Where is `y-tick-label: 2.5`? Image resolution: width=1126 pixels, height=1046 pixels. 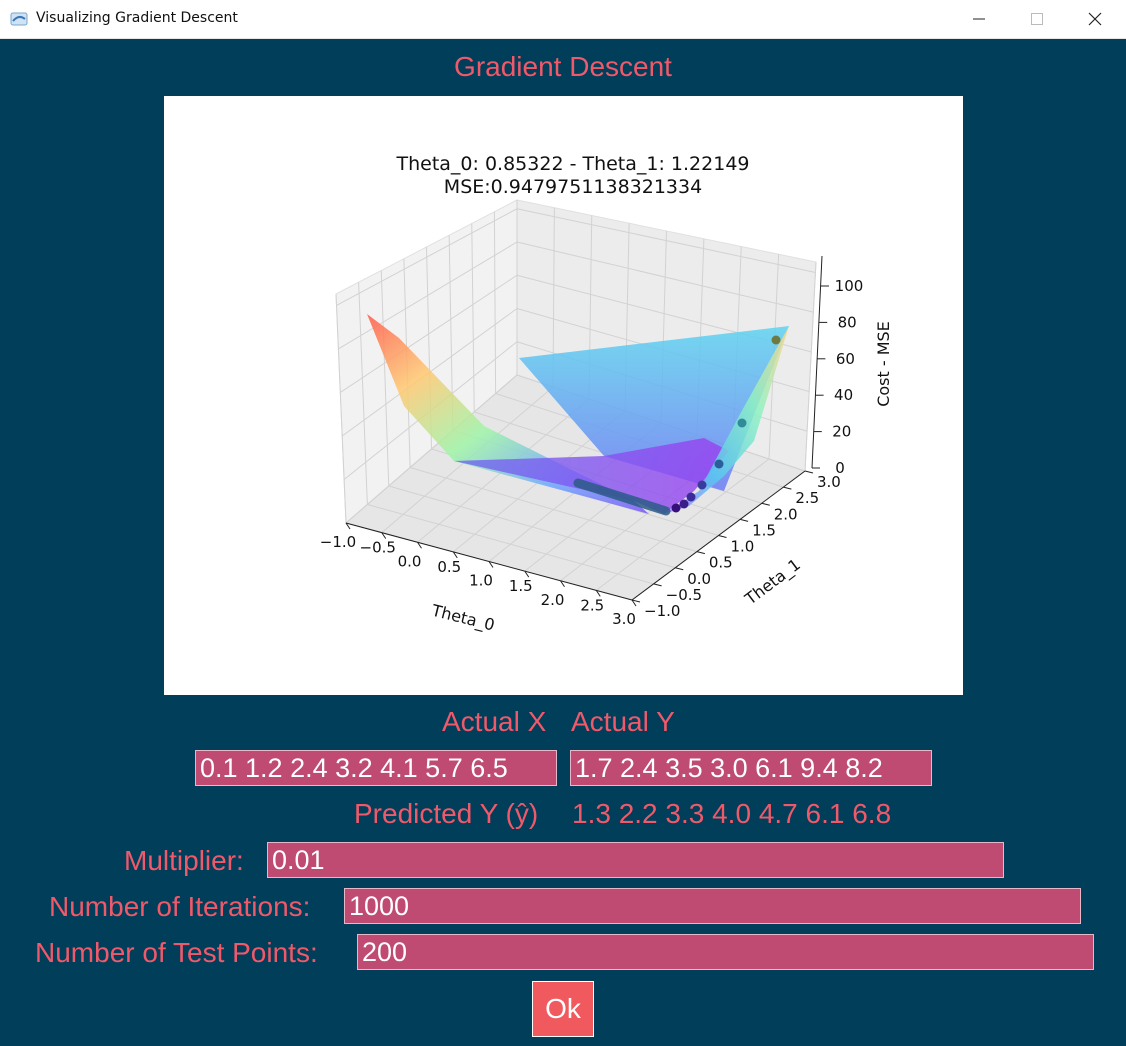
y-tick-label: 2.5 is located at coordinates (807, 498).